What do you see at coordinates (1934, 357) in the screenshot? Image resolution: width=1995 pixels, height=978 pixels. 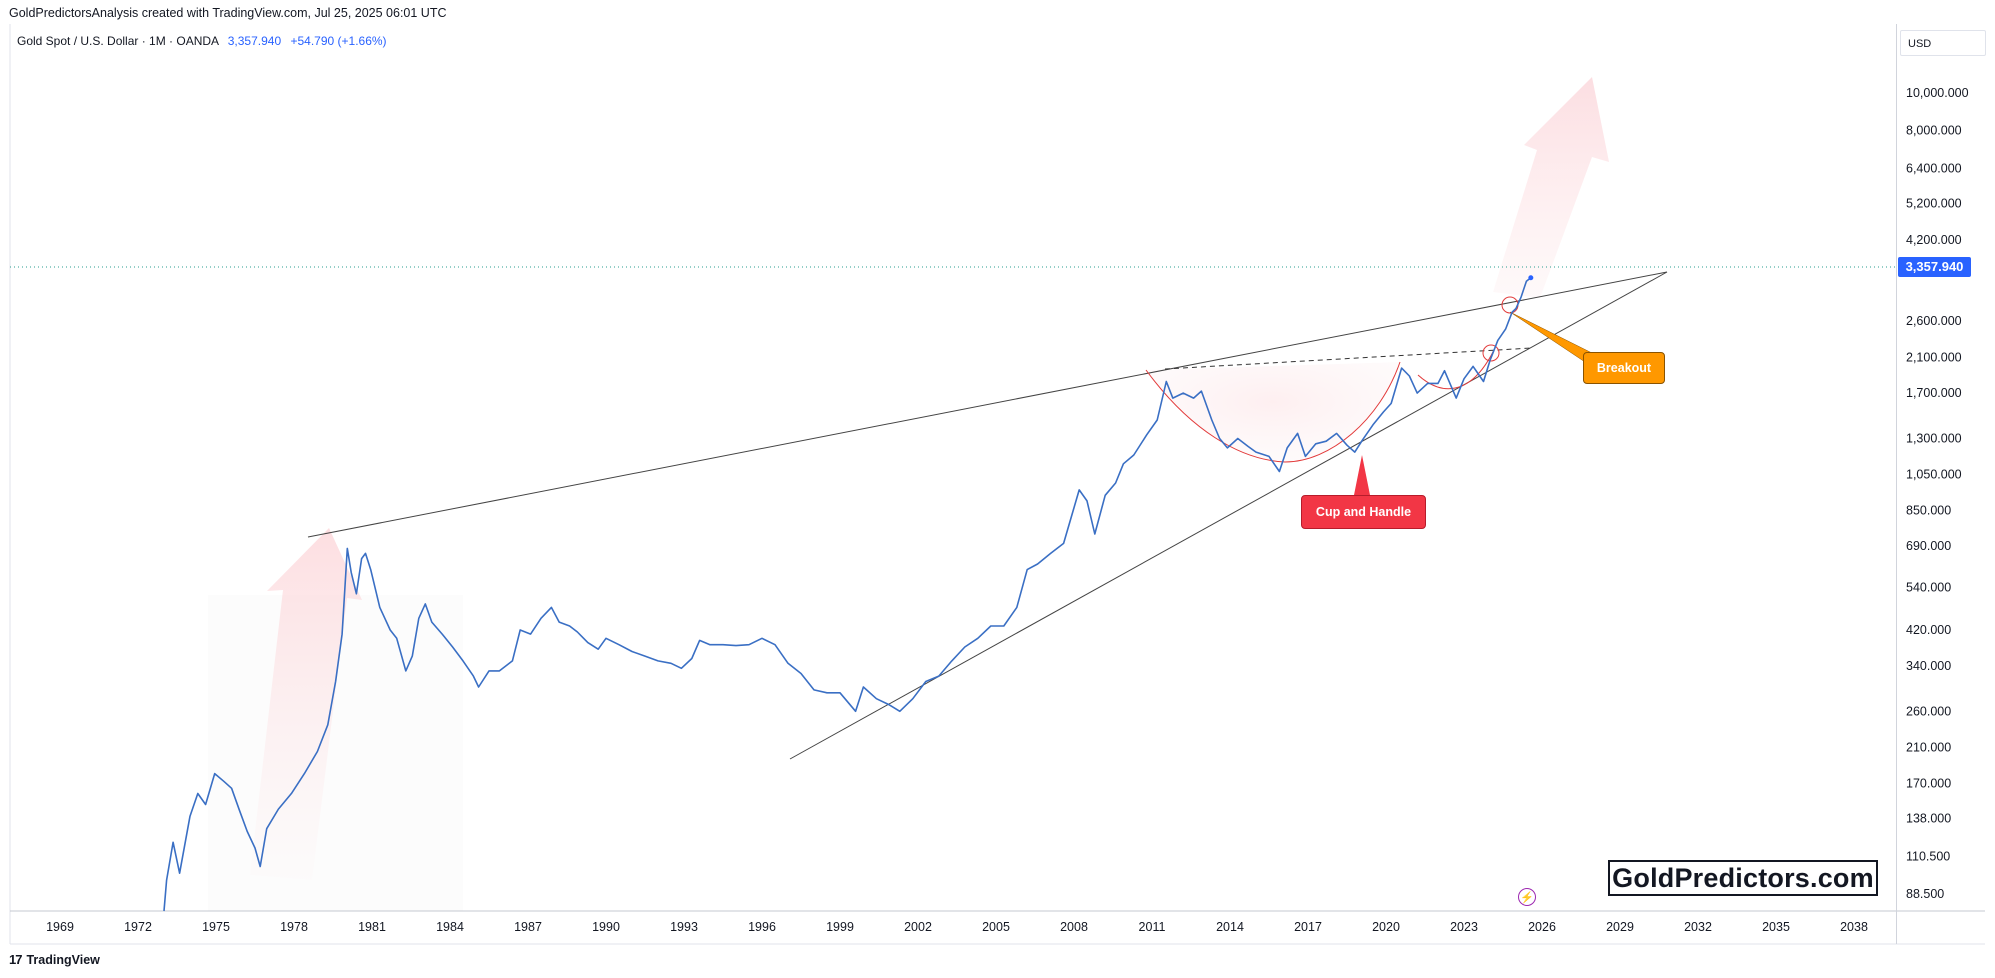 I see `y-tick-label: 2,100.000` at bounding box center [1934, 357].